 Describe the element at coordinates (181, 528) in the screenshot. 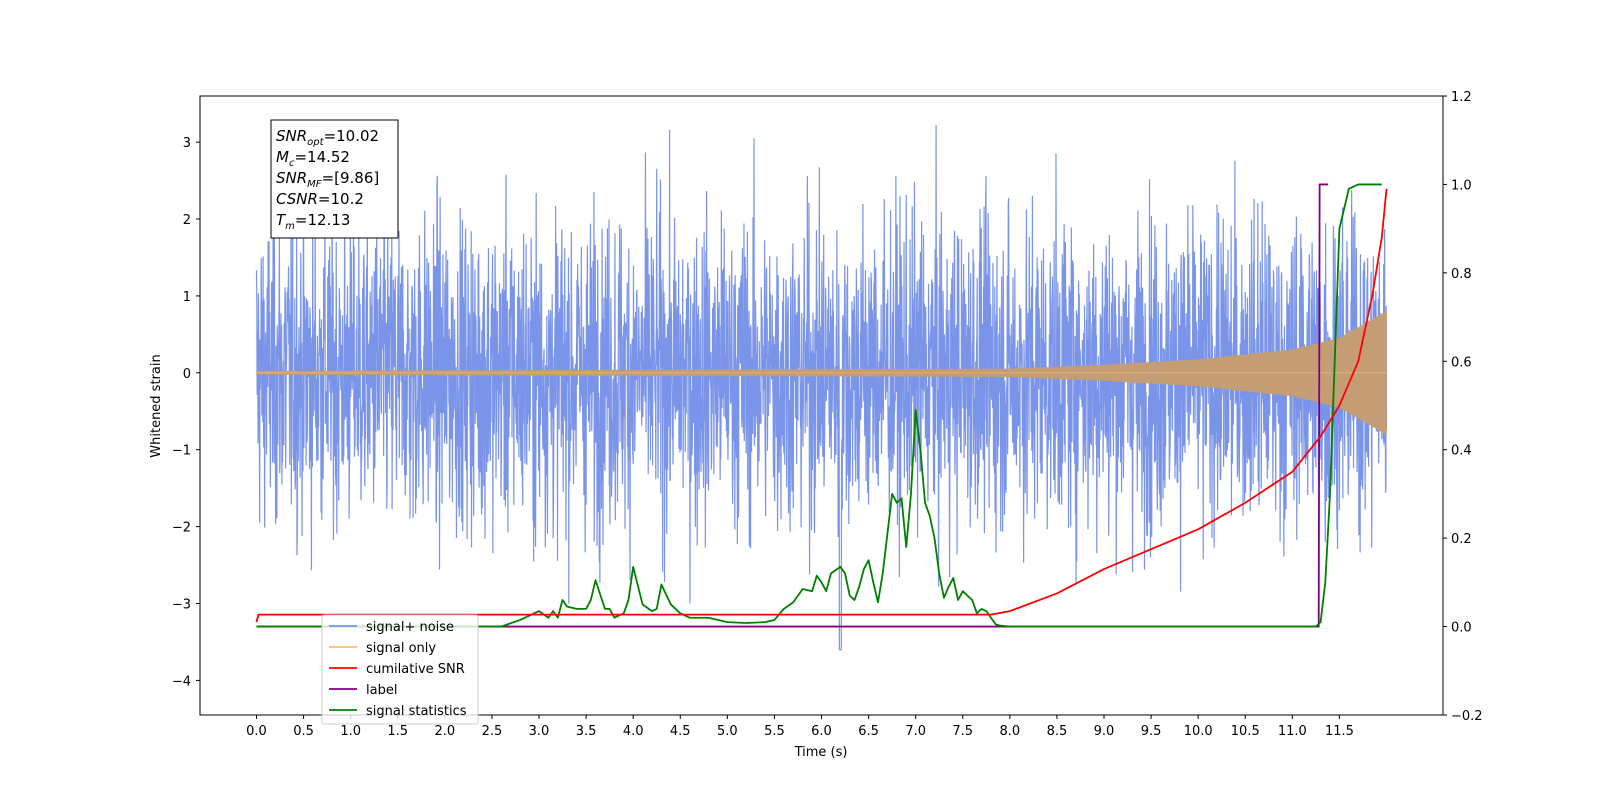

I see `y-left-tick-label: −2` at that location.